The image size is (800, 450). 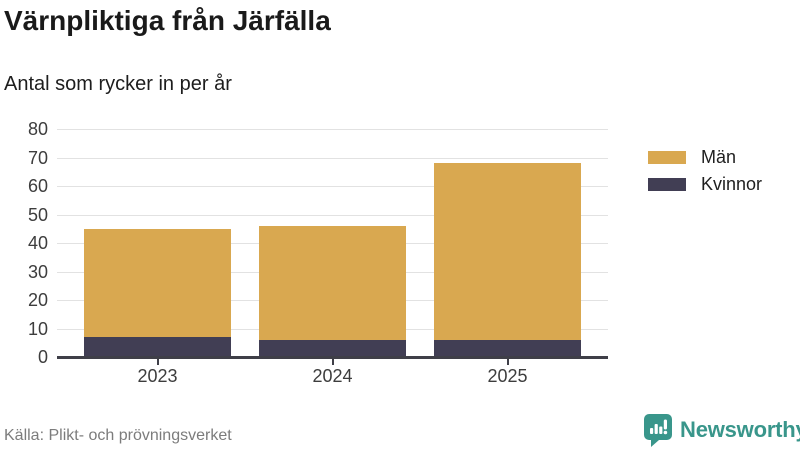 I want to click on legend: Män Kvinnor, so click(x=705, y=171).